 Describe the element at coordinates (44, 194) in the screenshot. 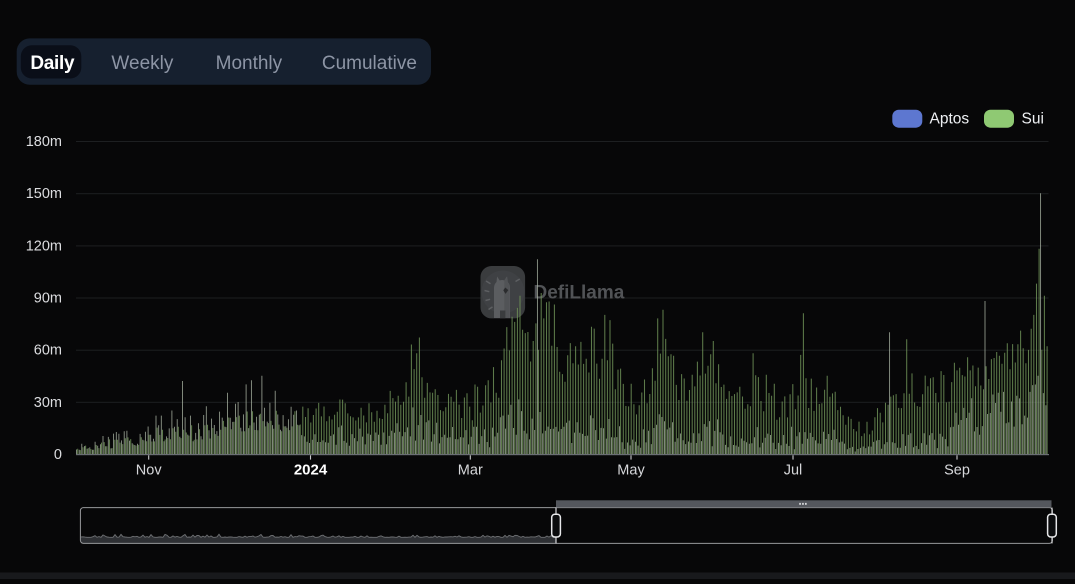

I see `svg-text: 150m` at that location.